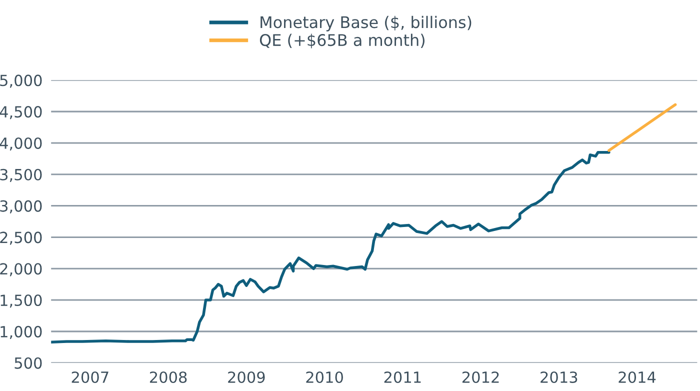 This screenshot has width=700, height=391. I want to click on legend-label: QE (+$65B a month), so click(342, 41).